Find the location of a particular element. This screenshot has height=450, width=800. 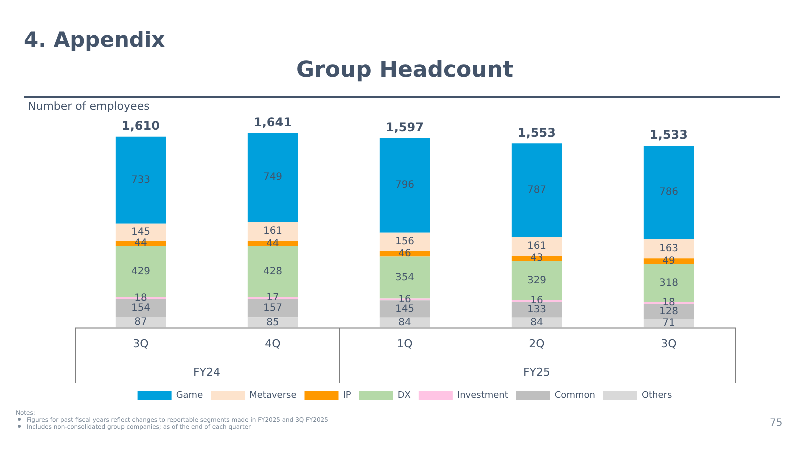

data-label: 354 is located at coordinates (405, 278).